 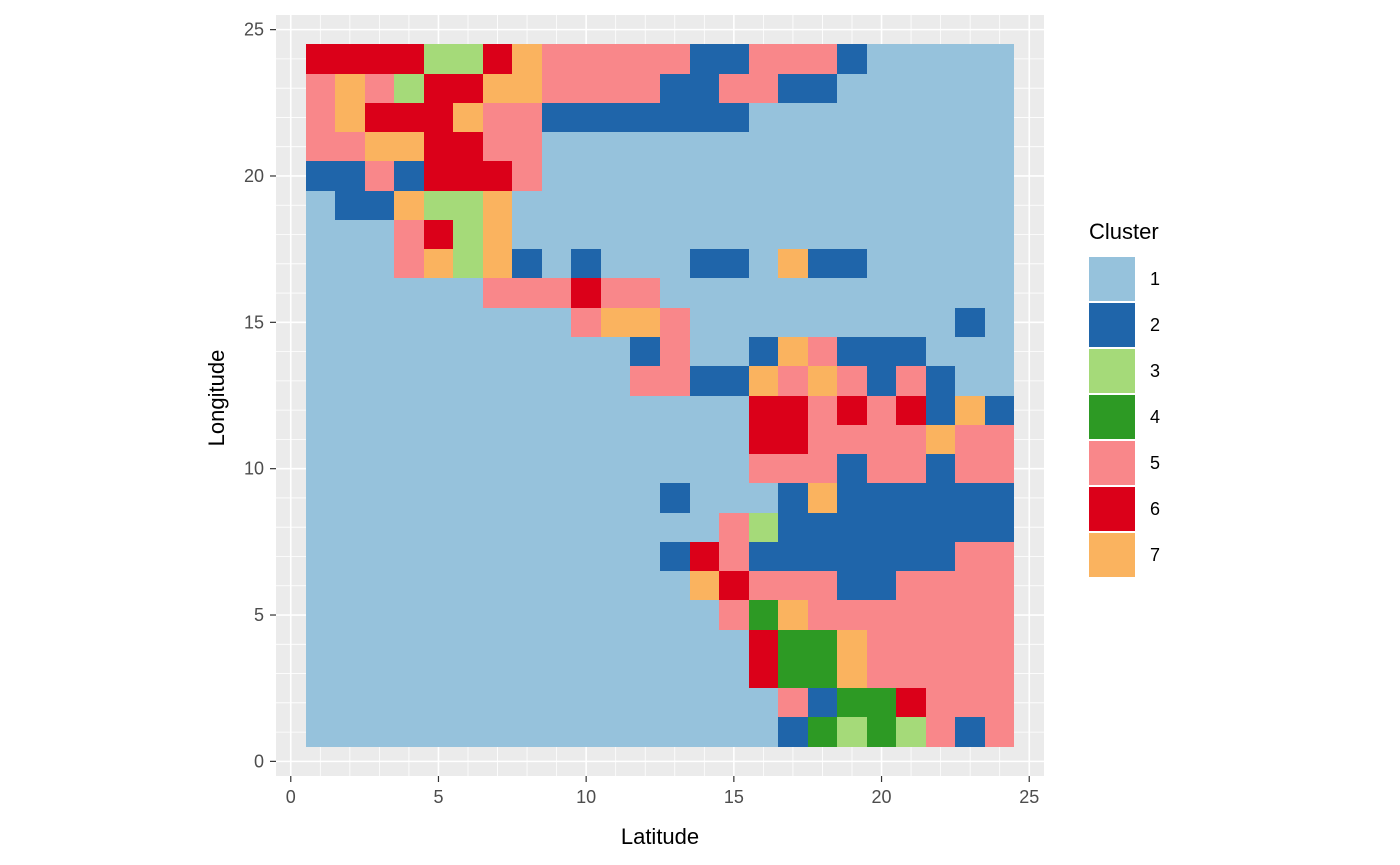 What do you see at coordinates (1155, 555) in the screenshot?
I see `legend-label-7: 7` at bounding box center [1155, 555].